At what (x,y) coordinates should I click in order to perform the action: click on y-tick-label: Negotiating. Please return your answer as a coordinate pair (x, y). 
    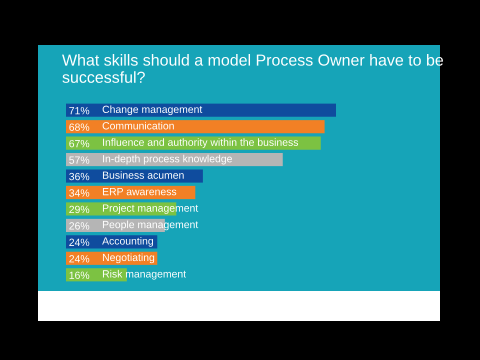
    Looking at the image, I should click on (128, 258).